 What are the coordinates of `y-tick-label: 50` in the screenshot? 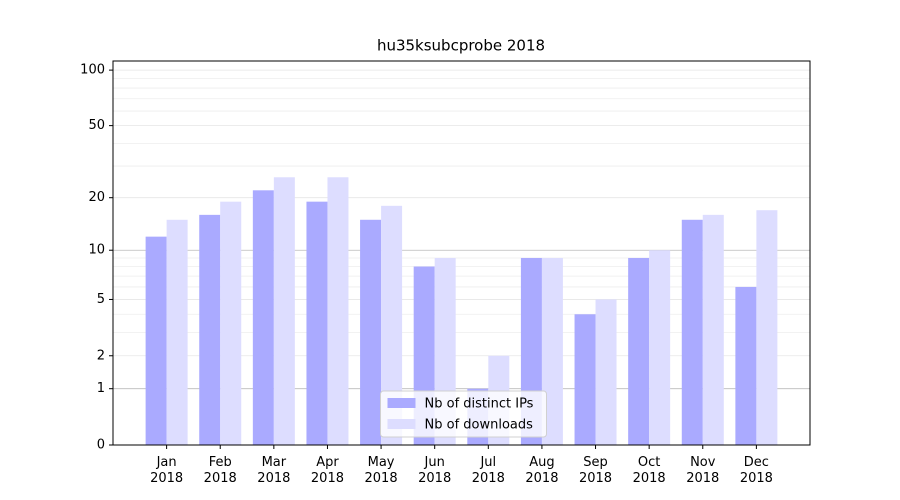 It's located at (96, 125).